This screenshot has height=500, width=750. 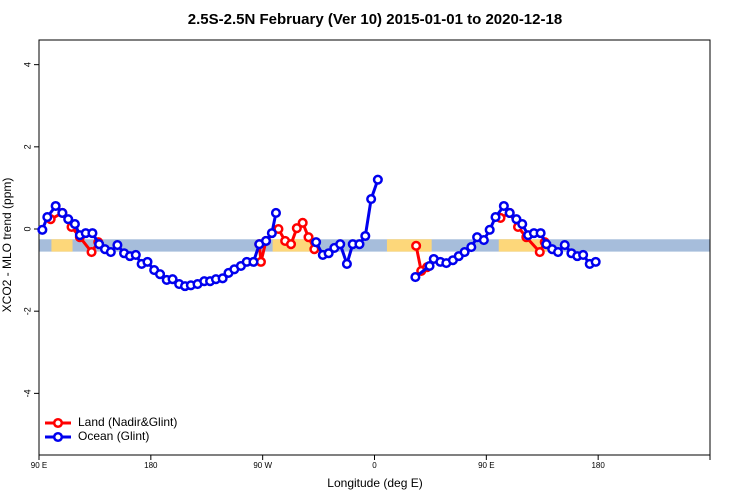 I want to click on legend-label: Land (Nadir&Glint), so click(x=127, y=422).